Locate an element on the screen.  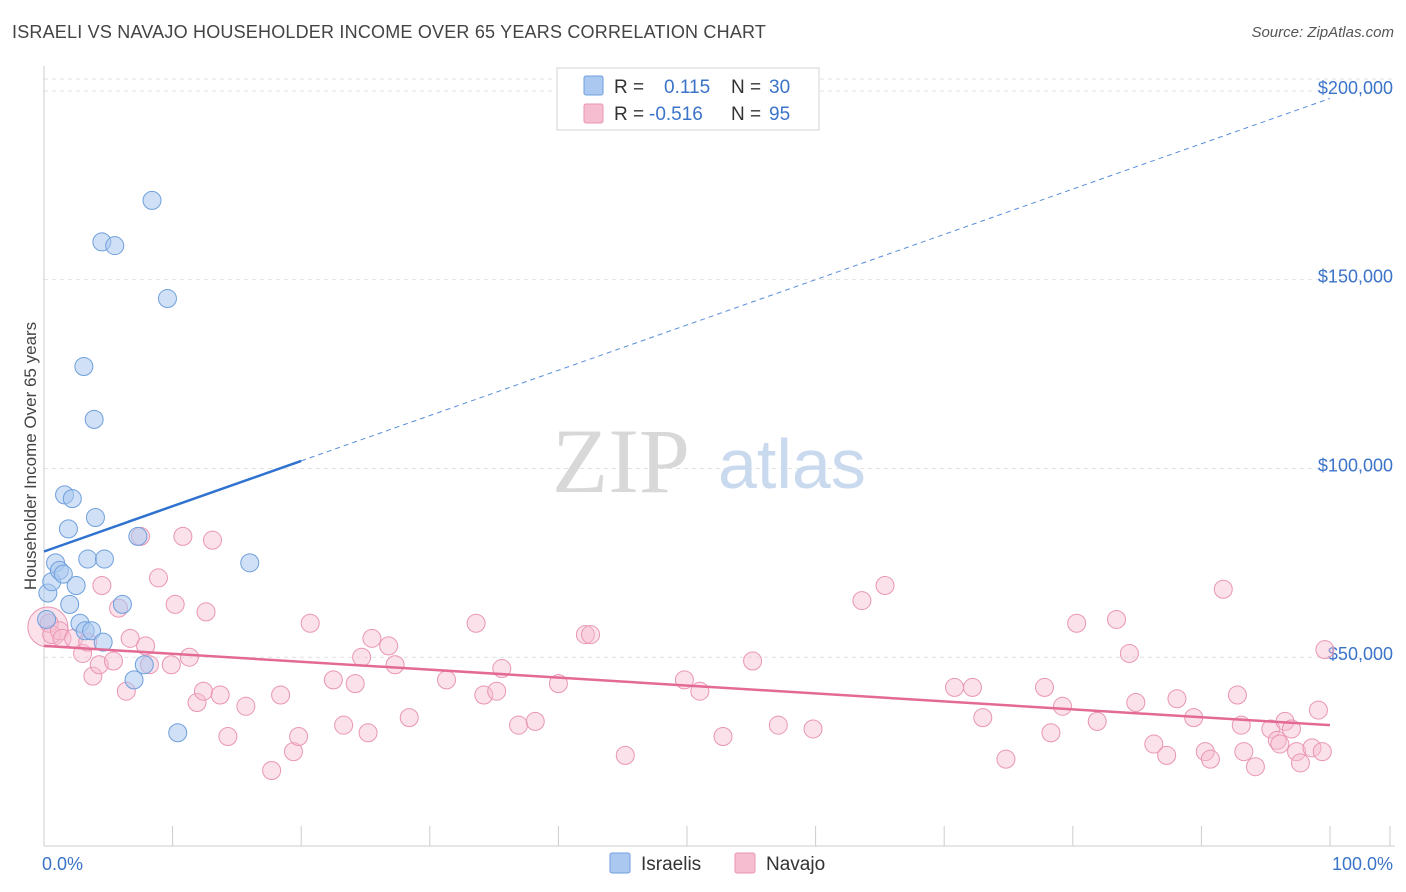
x-tick-label-end: 100.0% is located at coordinates (1362, 864).